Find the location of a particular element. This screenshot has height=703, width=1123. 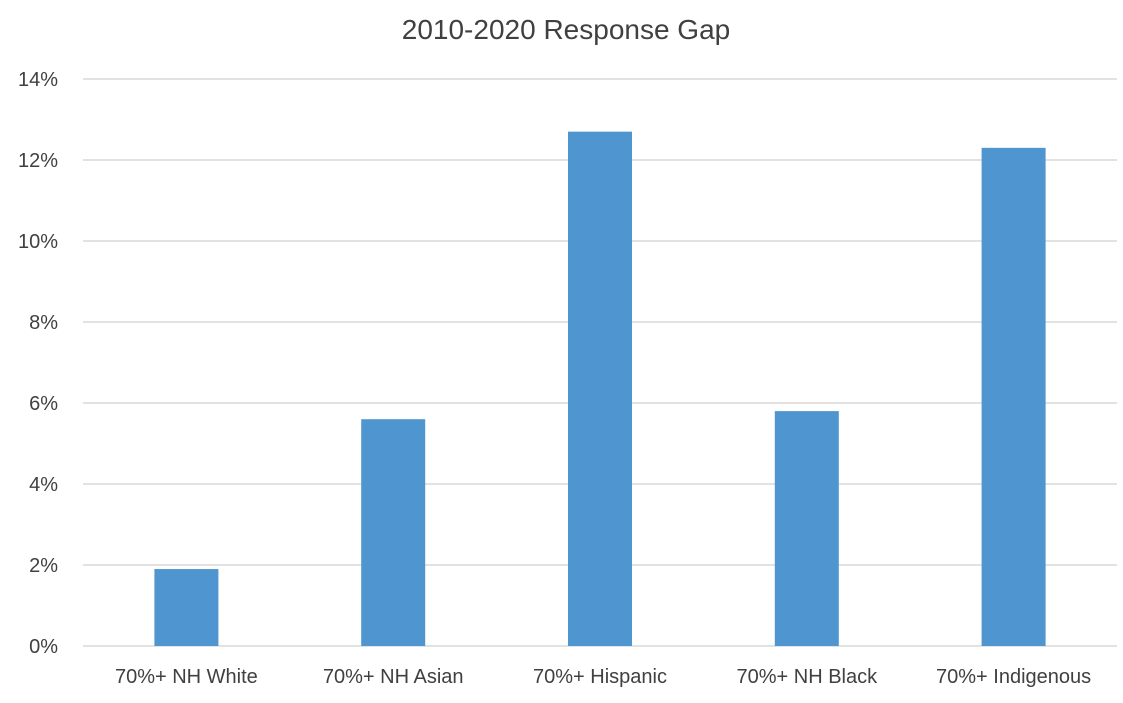

y-tick-label: 10% is located at coordinates (38, 242).